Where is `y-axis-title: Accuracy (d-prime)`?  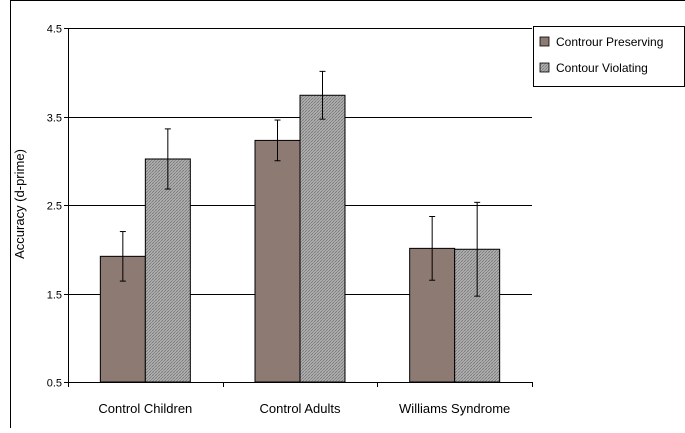 y-axis-title: Accuracy (d-prime) is located at coordinates (19, 204).